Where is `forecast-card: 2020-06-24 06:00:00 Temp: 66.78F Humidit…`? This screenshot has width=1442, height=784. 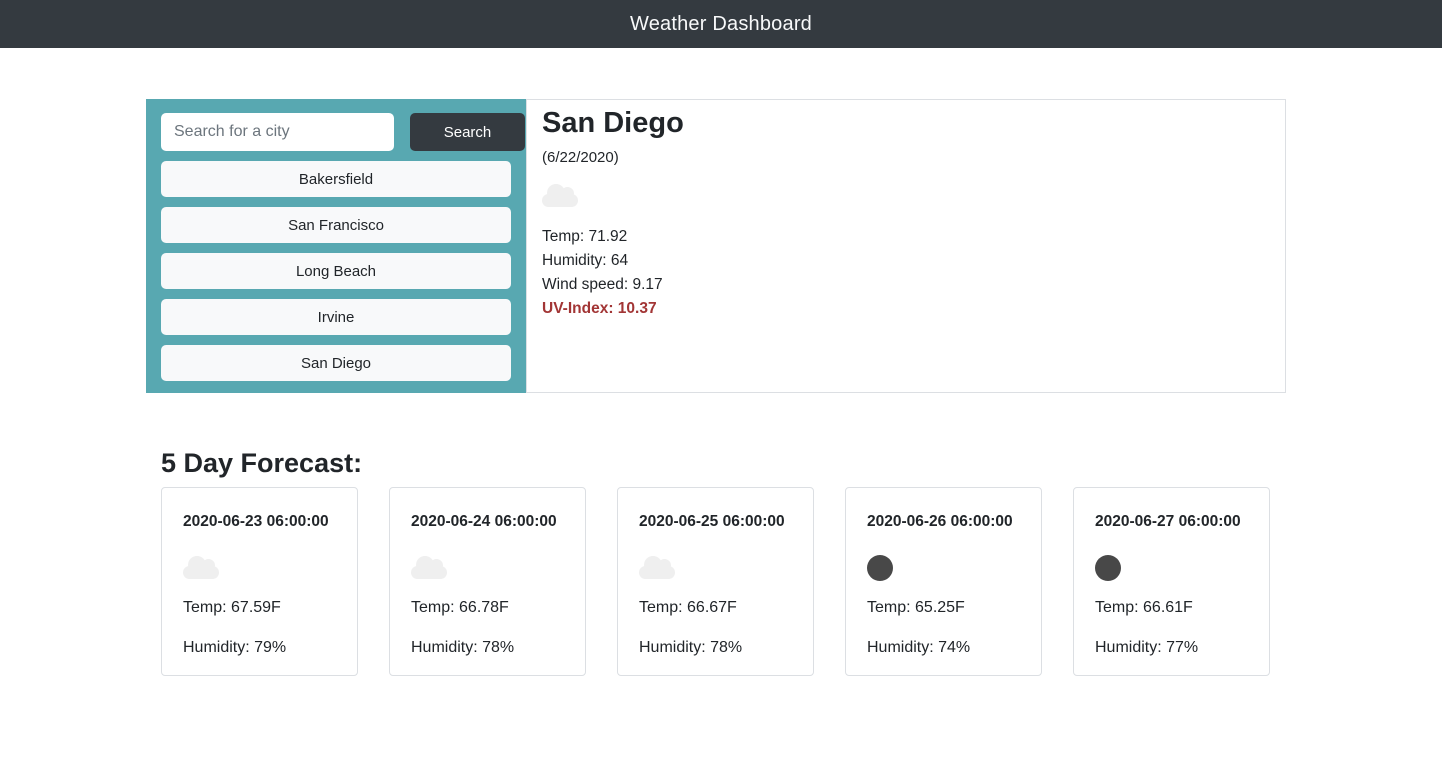 forecast-card: 2020-06-24 06:00:00 Temp: 66.78F Humidit… is located at coordinates (487, 581).